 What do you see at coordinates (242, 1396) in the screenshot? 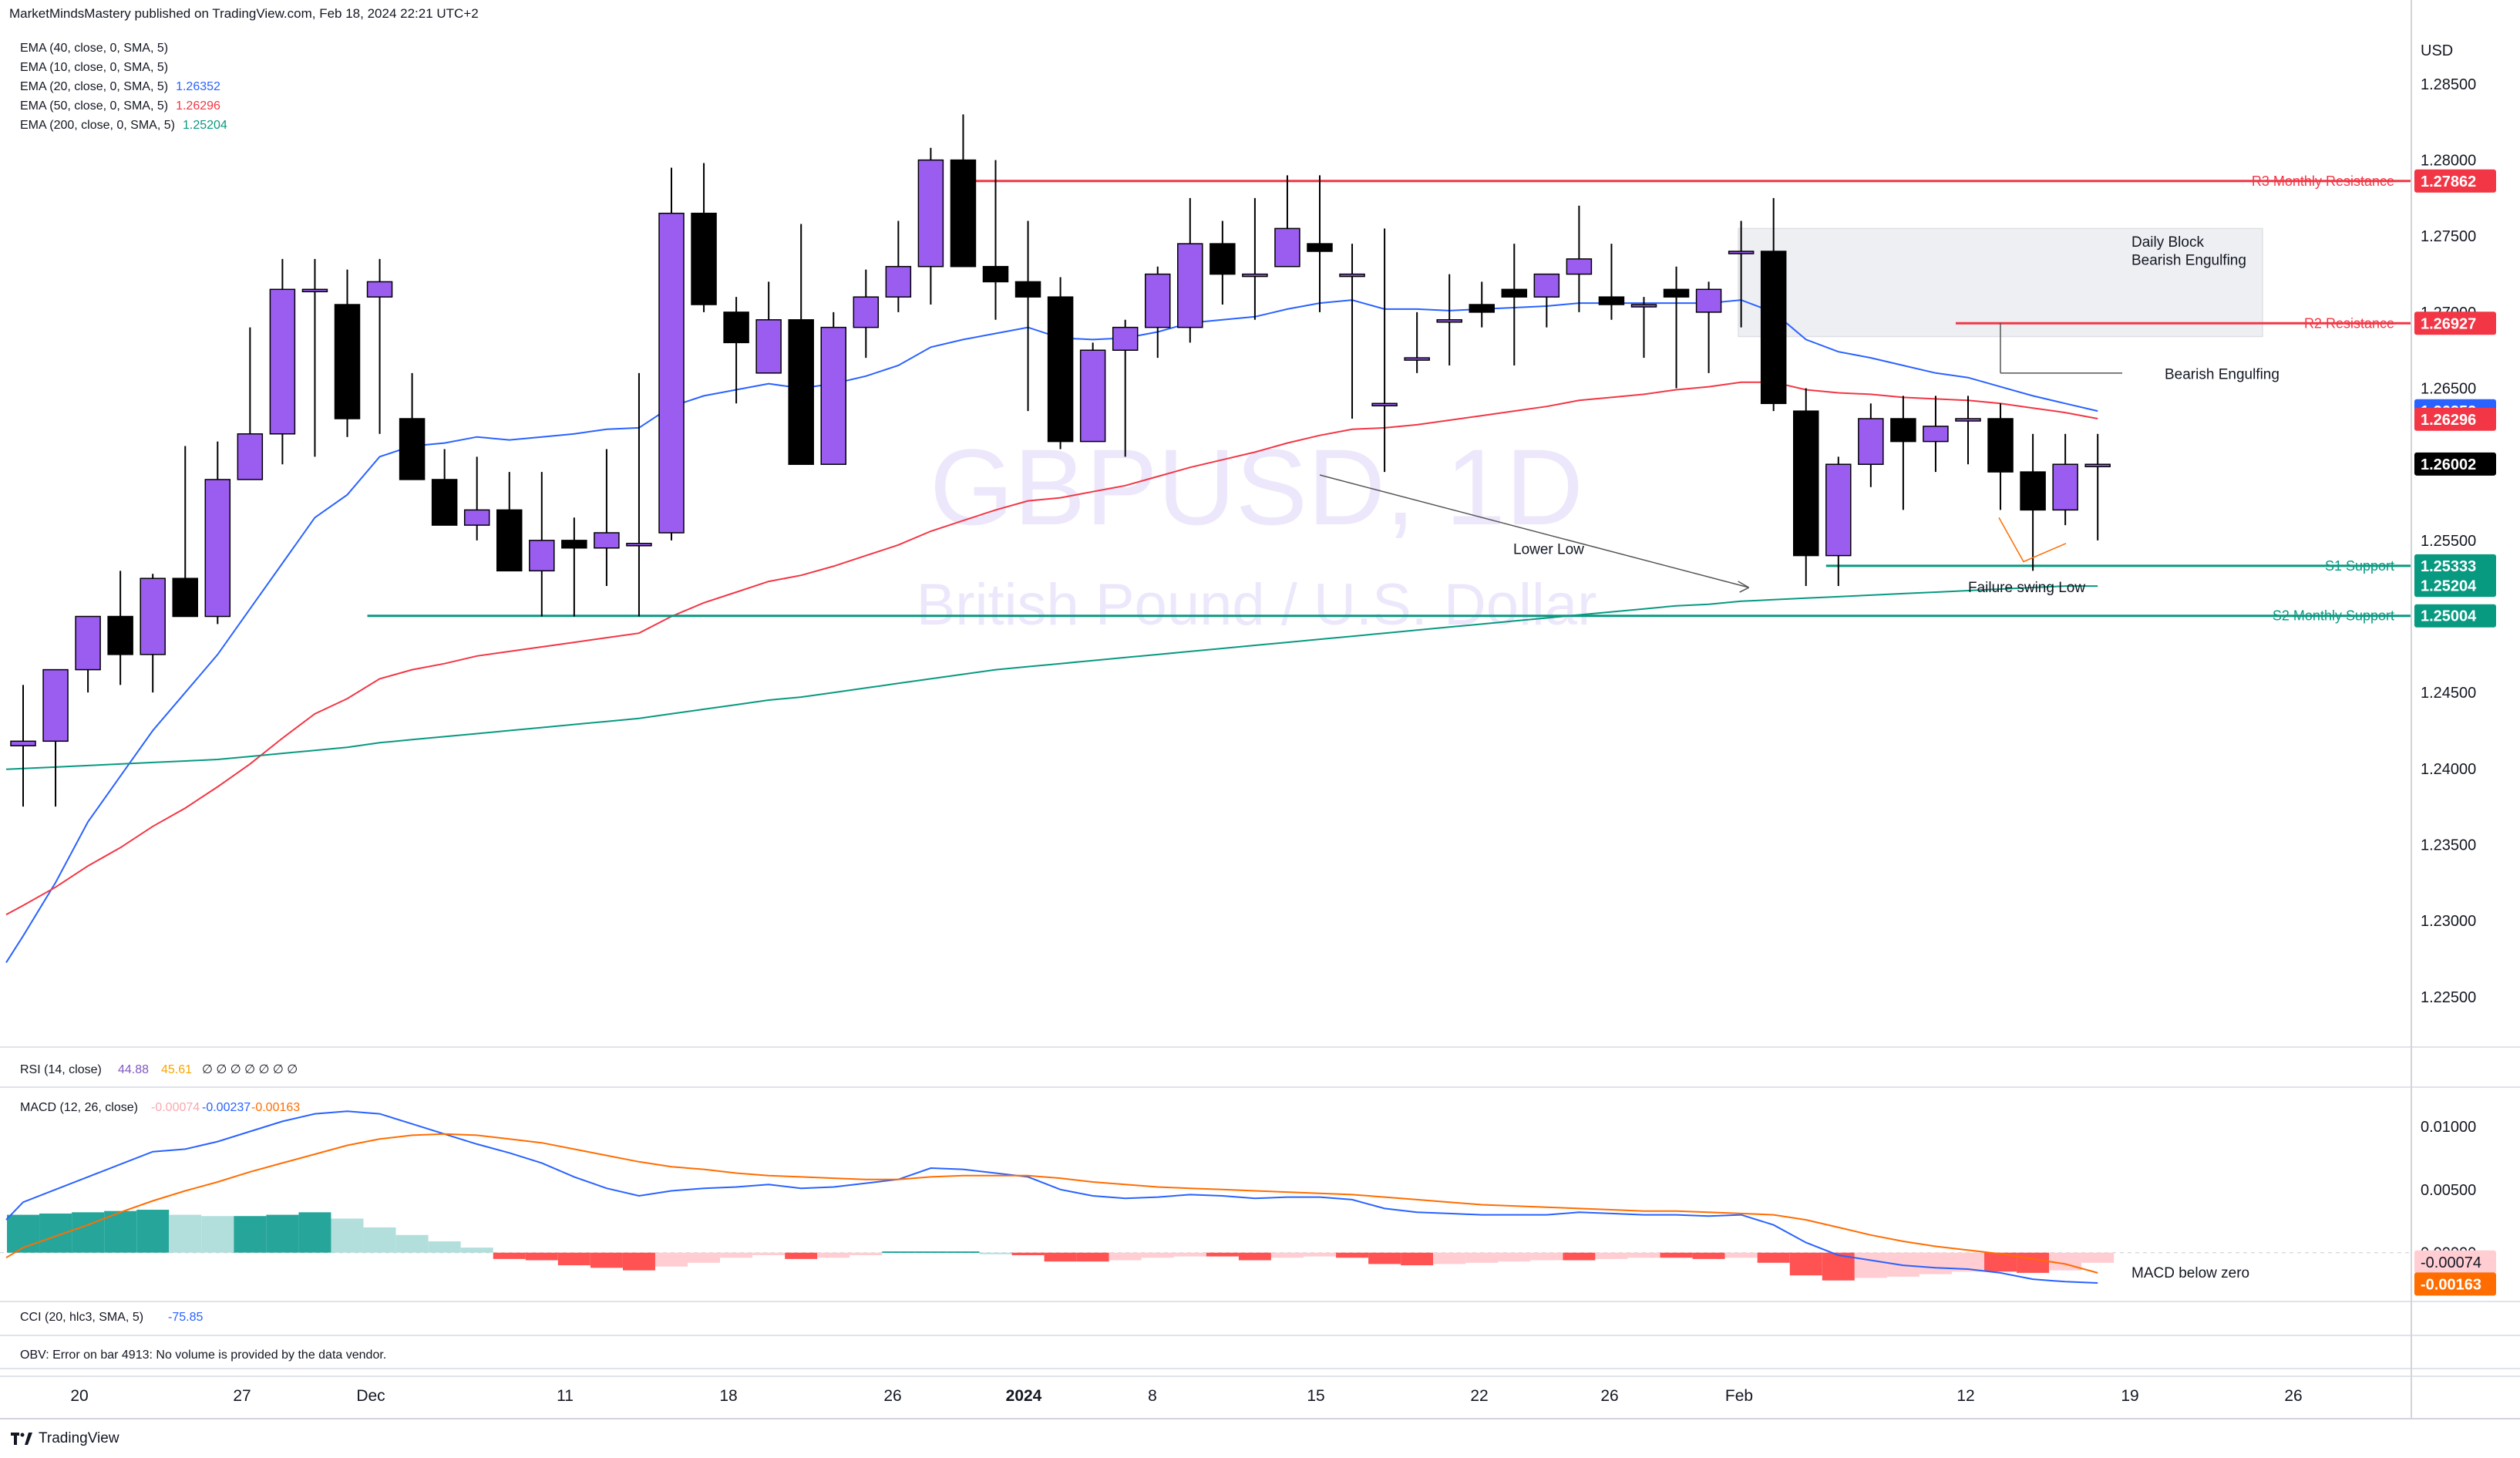
I see `time-axis-label: 27` at bounding box center [242, 1396].